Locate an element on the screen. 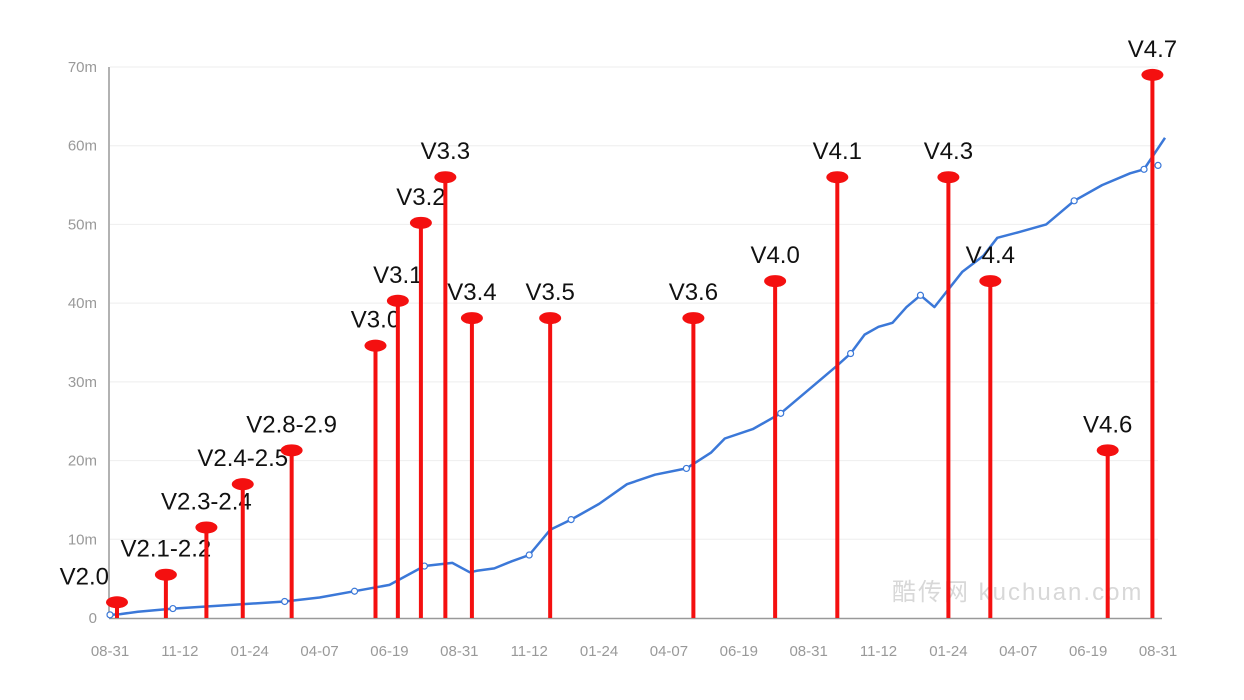 The width and height of the screenshot is (1244, 700). y-tick-label: 40m is located at coordinates (82, 303).